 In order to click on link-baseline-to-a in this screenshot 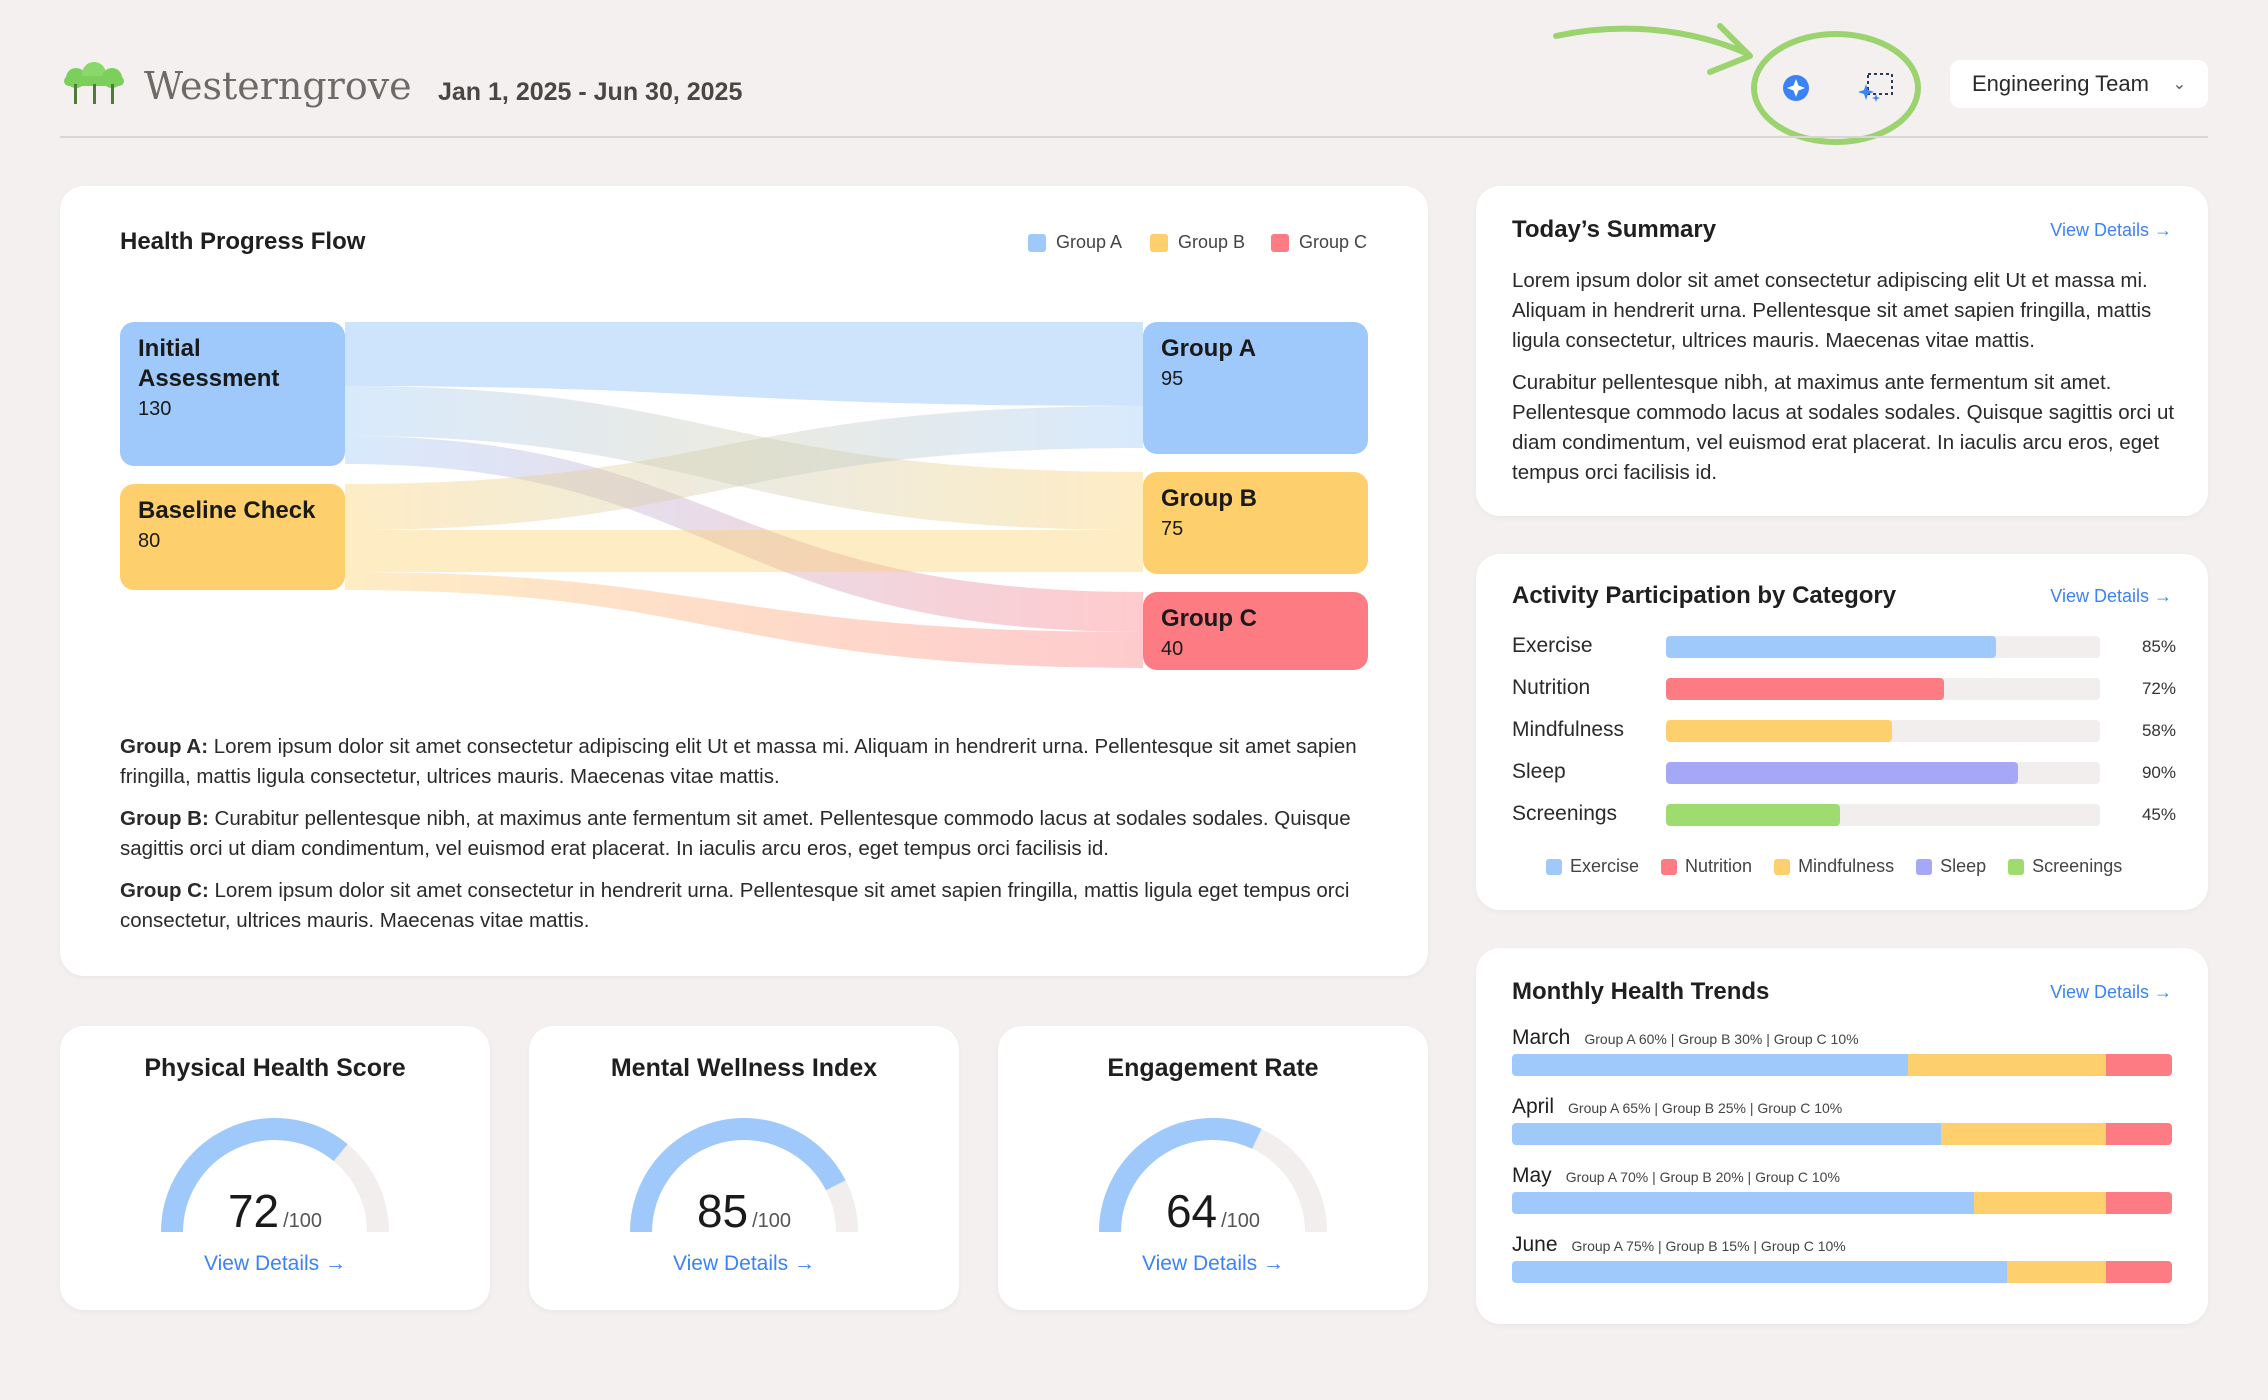, I will do `click(744, 468)`.